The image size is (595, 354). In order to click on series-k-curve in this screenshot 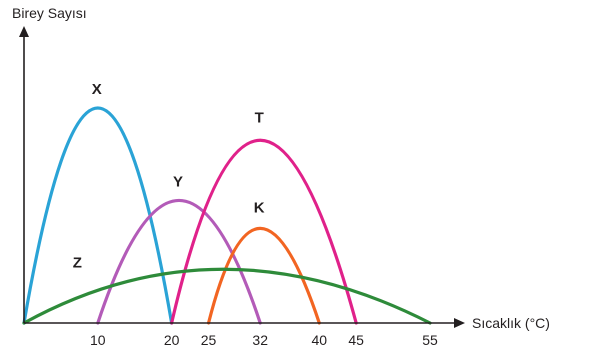, I will do `click(263, 275)`.